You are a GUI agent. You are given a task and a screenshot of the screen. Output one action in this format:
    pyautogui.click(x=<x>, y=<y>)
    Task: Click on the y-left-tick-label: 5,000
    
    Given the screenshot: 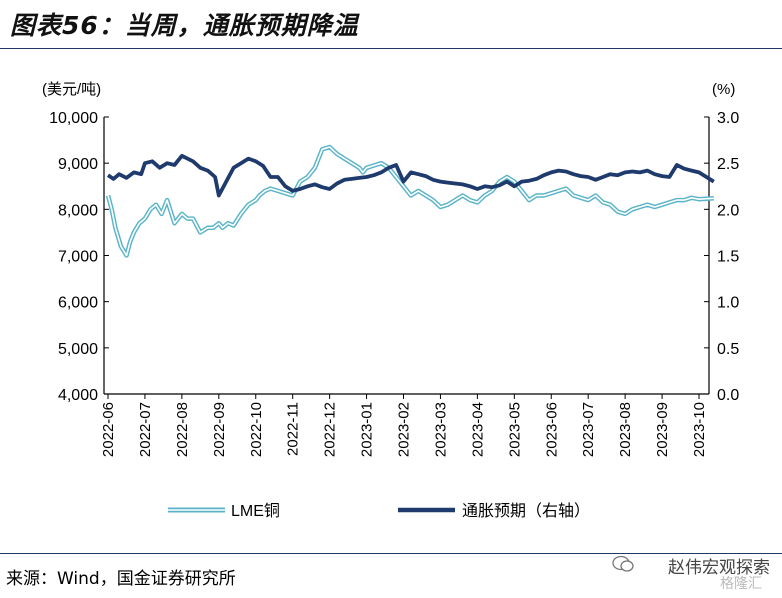 What is the action you would take?
    pyautogui.click(x=78, y=349)
    